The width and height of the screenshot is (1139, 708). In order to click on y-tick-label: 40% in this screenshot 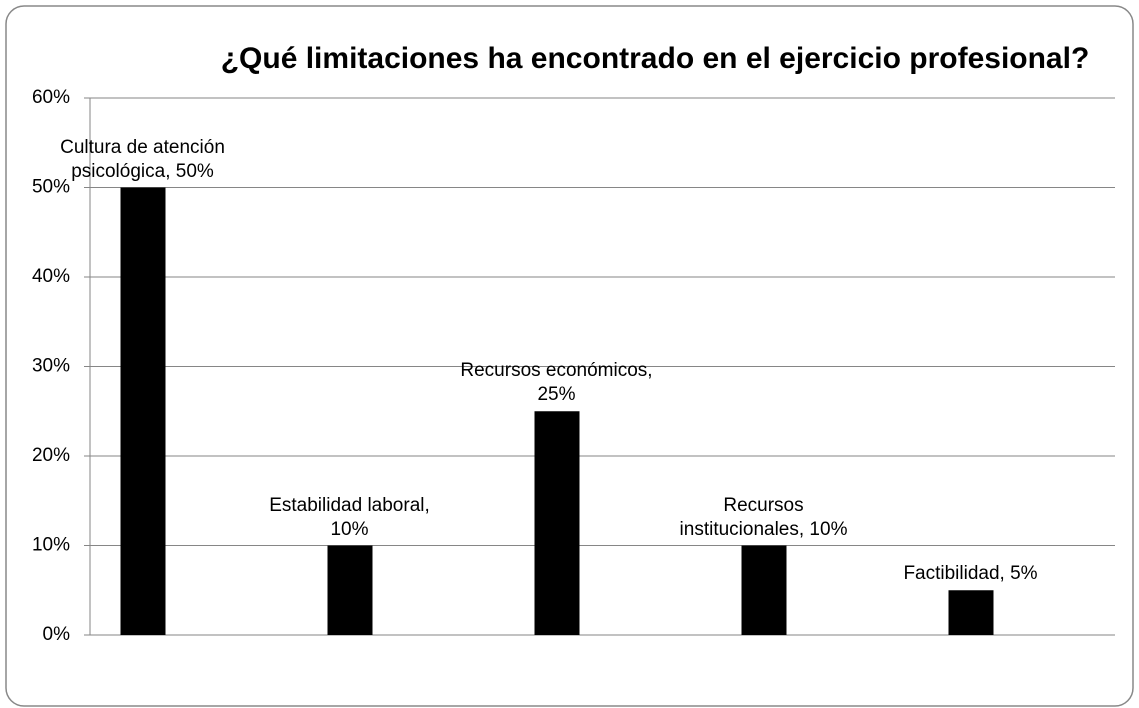, I will do `click(51, 276)`.